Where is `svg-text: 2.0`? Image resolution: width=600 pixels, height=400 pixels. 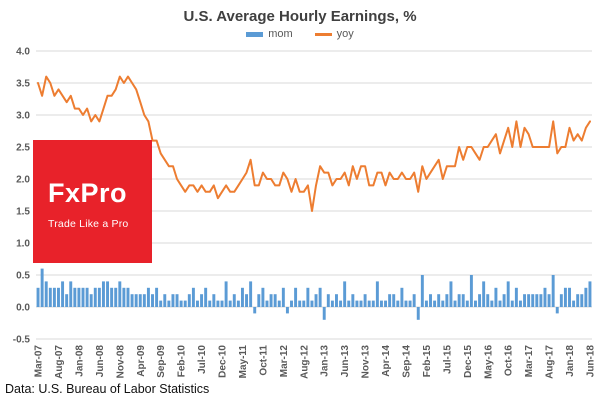 svg-text: 2.0 is located at coordinates (23, 180).